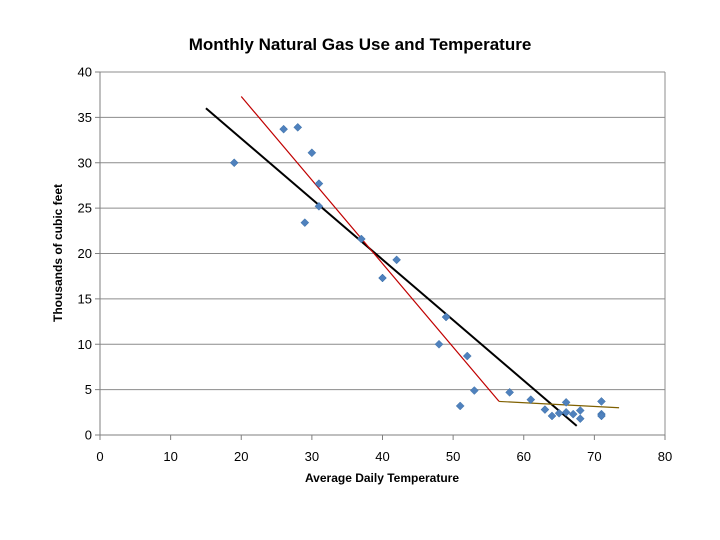  Describe the element at coordinates (85, 208) in the screenshot. I see `y-tick-label: 25` at that location.